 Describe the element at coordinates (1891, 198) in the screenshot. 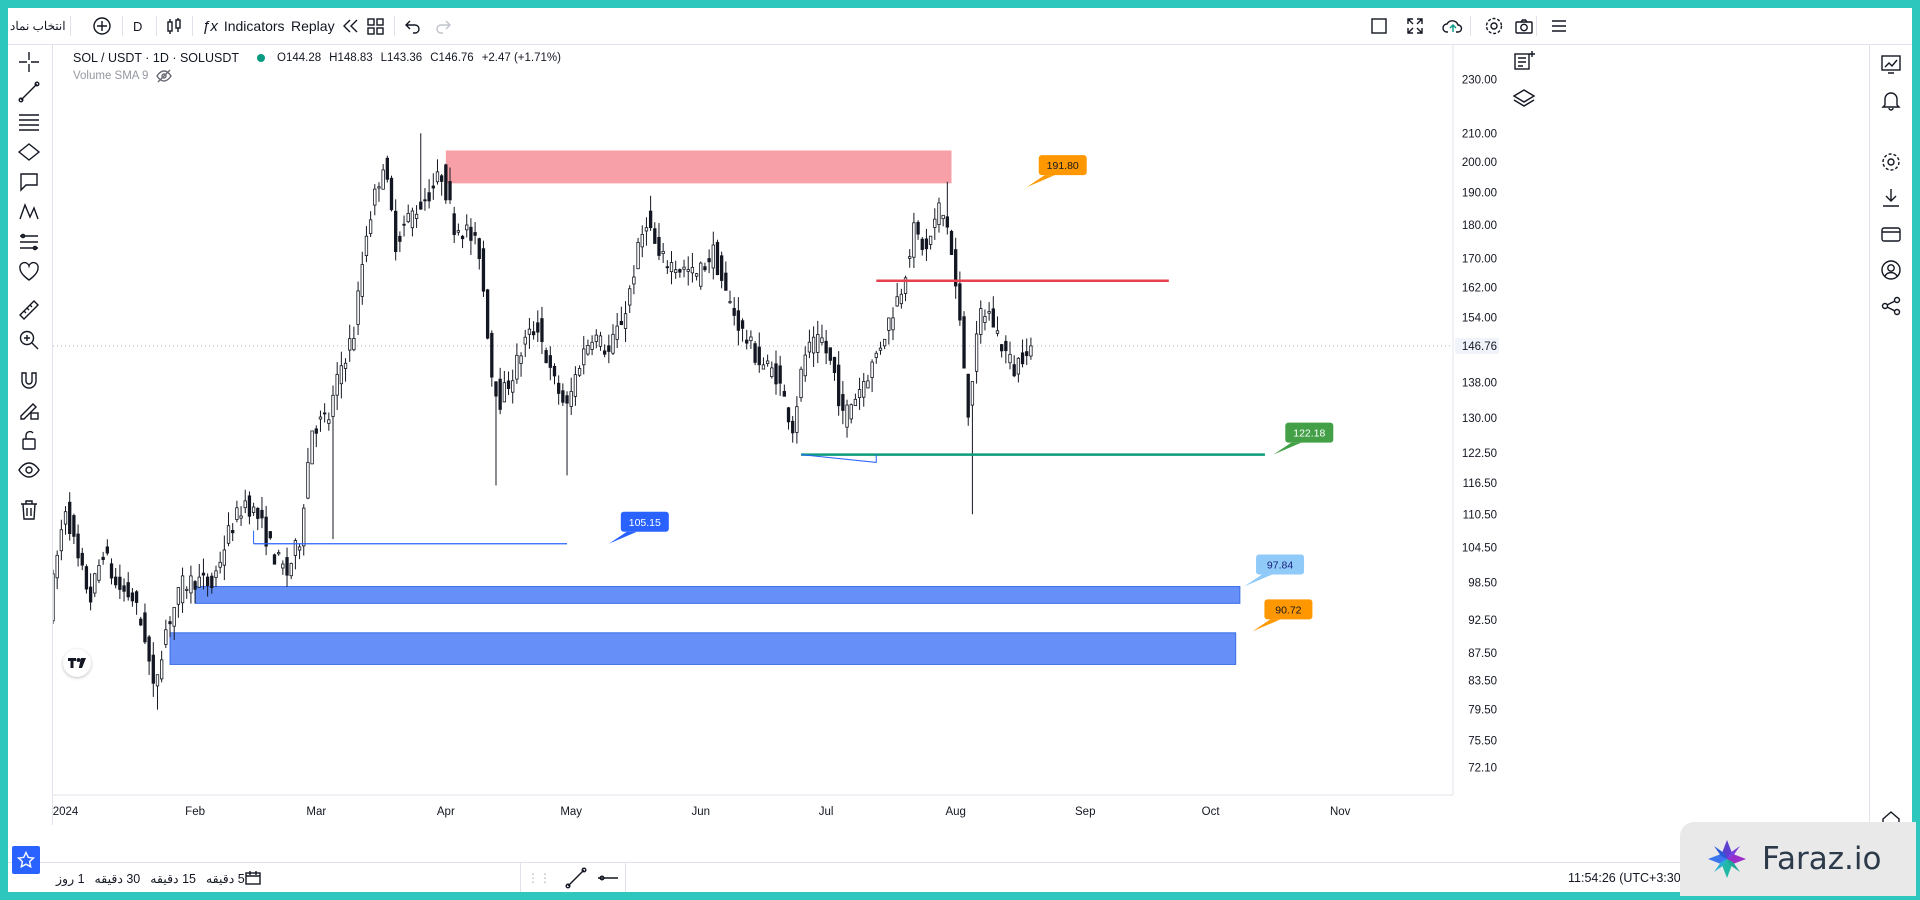

I see `download-icon` at that location.